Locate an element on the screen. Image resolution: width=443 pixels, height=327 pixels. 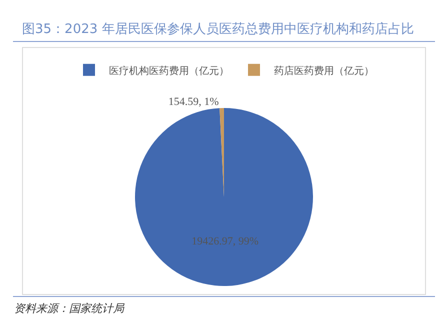
legend-label: 医疗机构医药费用（亿元） is located at coordinates (169, 70).